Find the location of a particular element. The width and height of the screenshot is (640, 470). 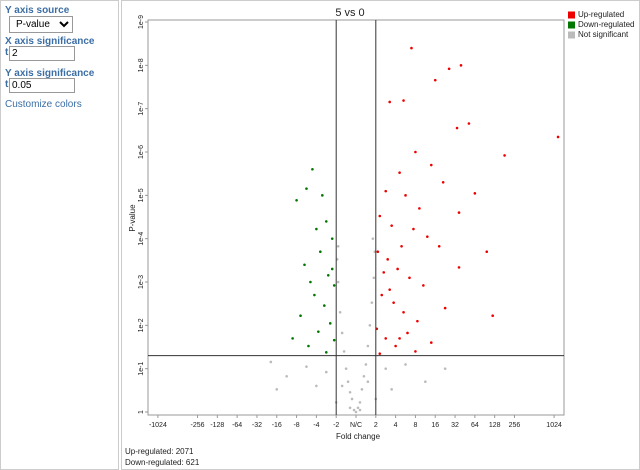

y-threshold-input is located at coordinates (42, 85).